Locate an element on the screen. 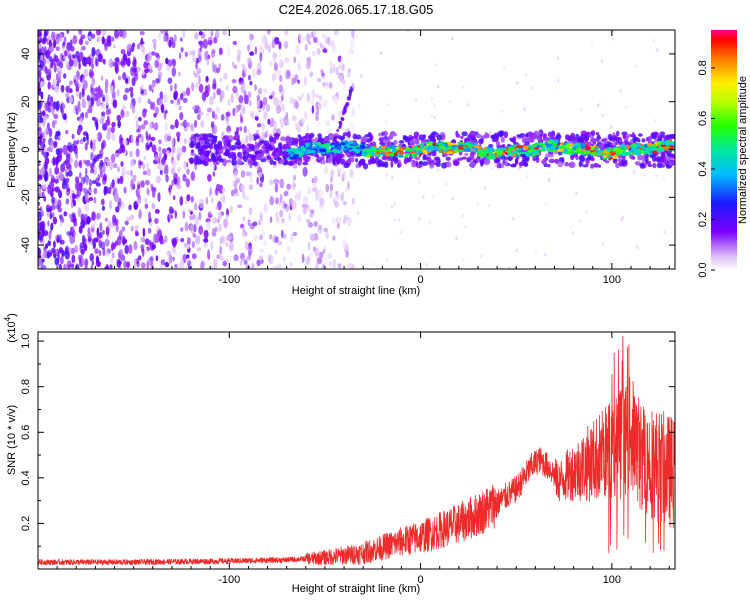 The width and height of the screenshot is (750, 600). spectrogram-y-axis-label: Frequency (Hz) is located at coordinates (12, 150).